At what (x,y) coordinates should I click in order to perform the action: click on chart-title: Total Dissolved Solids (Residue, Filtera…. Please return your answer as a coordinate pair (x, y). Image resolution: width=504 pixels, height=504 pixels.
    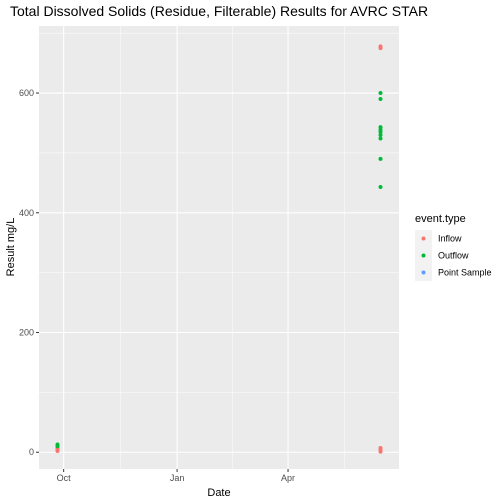
    Looking at the image, I should click on (219, 11).